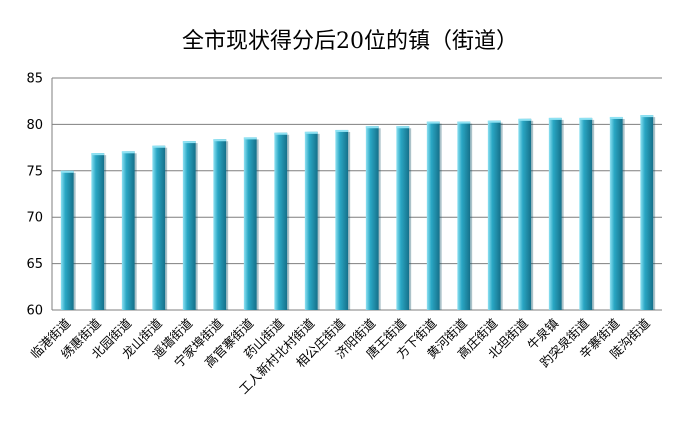 The image size is (700, 428). Describe the element at coordinates (34, 264) in the screenshot. I see `y-tick-label: 65` at that location.